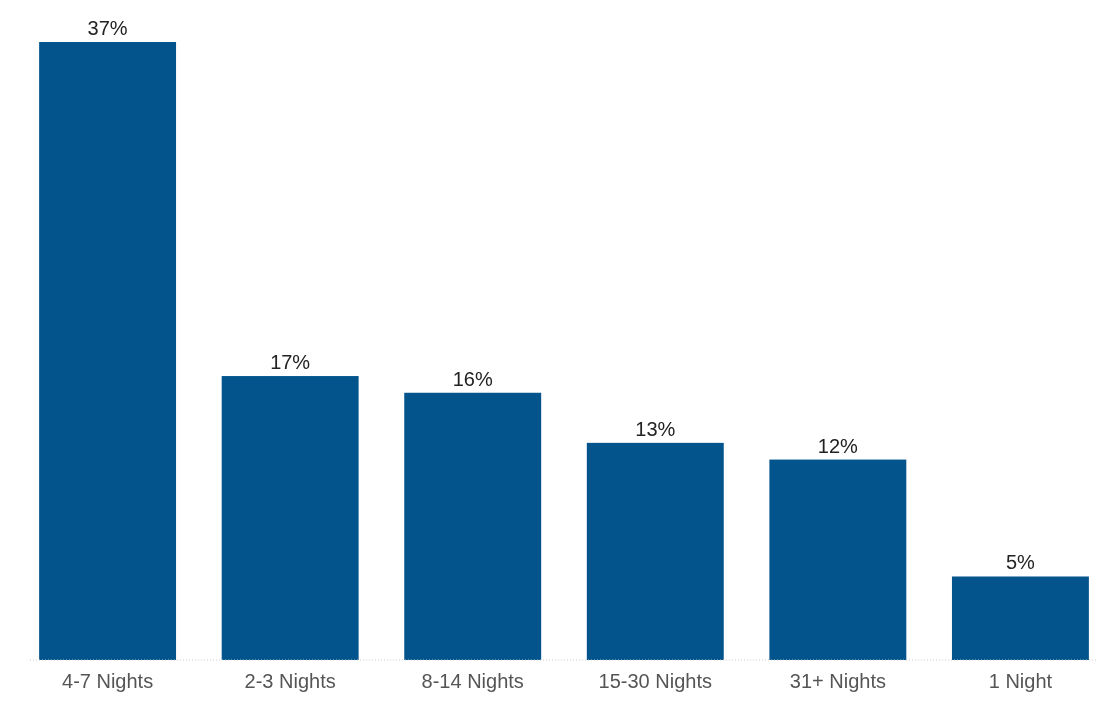  What do you see at coordinates (107, 28) in the screenshot?
I see `data-label: 37%` at bounding box center [107, 28].